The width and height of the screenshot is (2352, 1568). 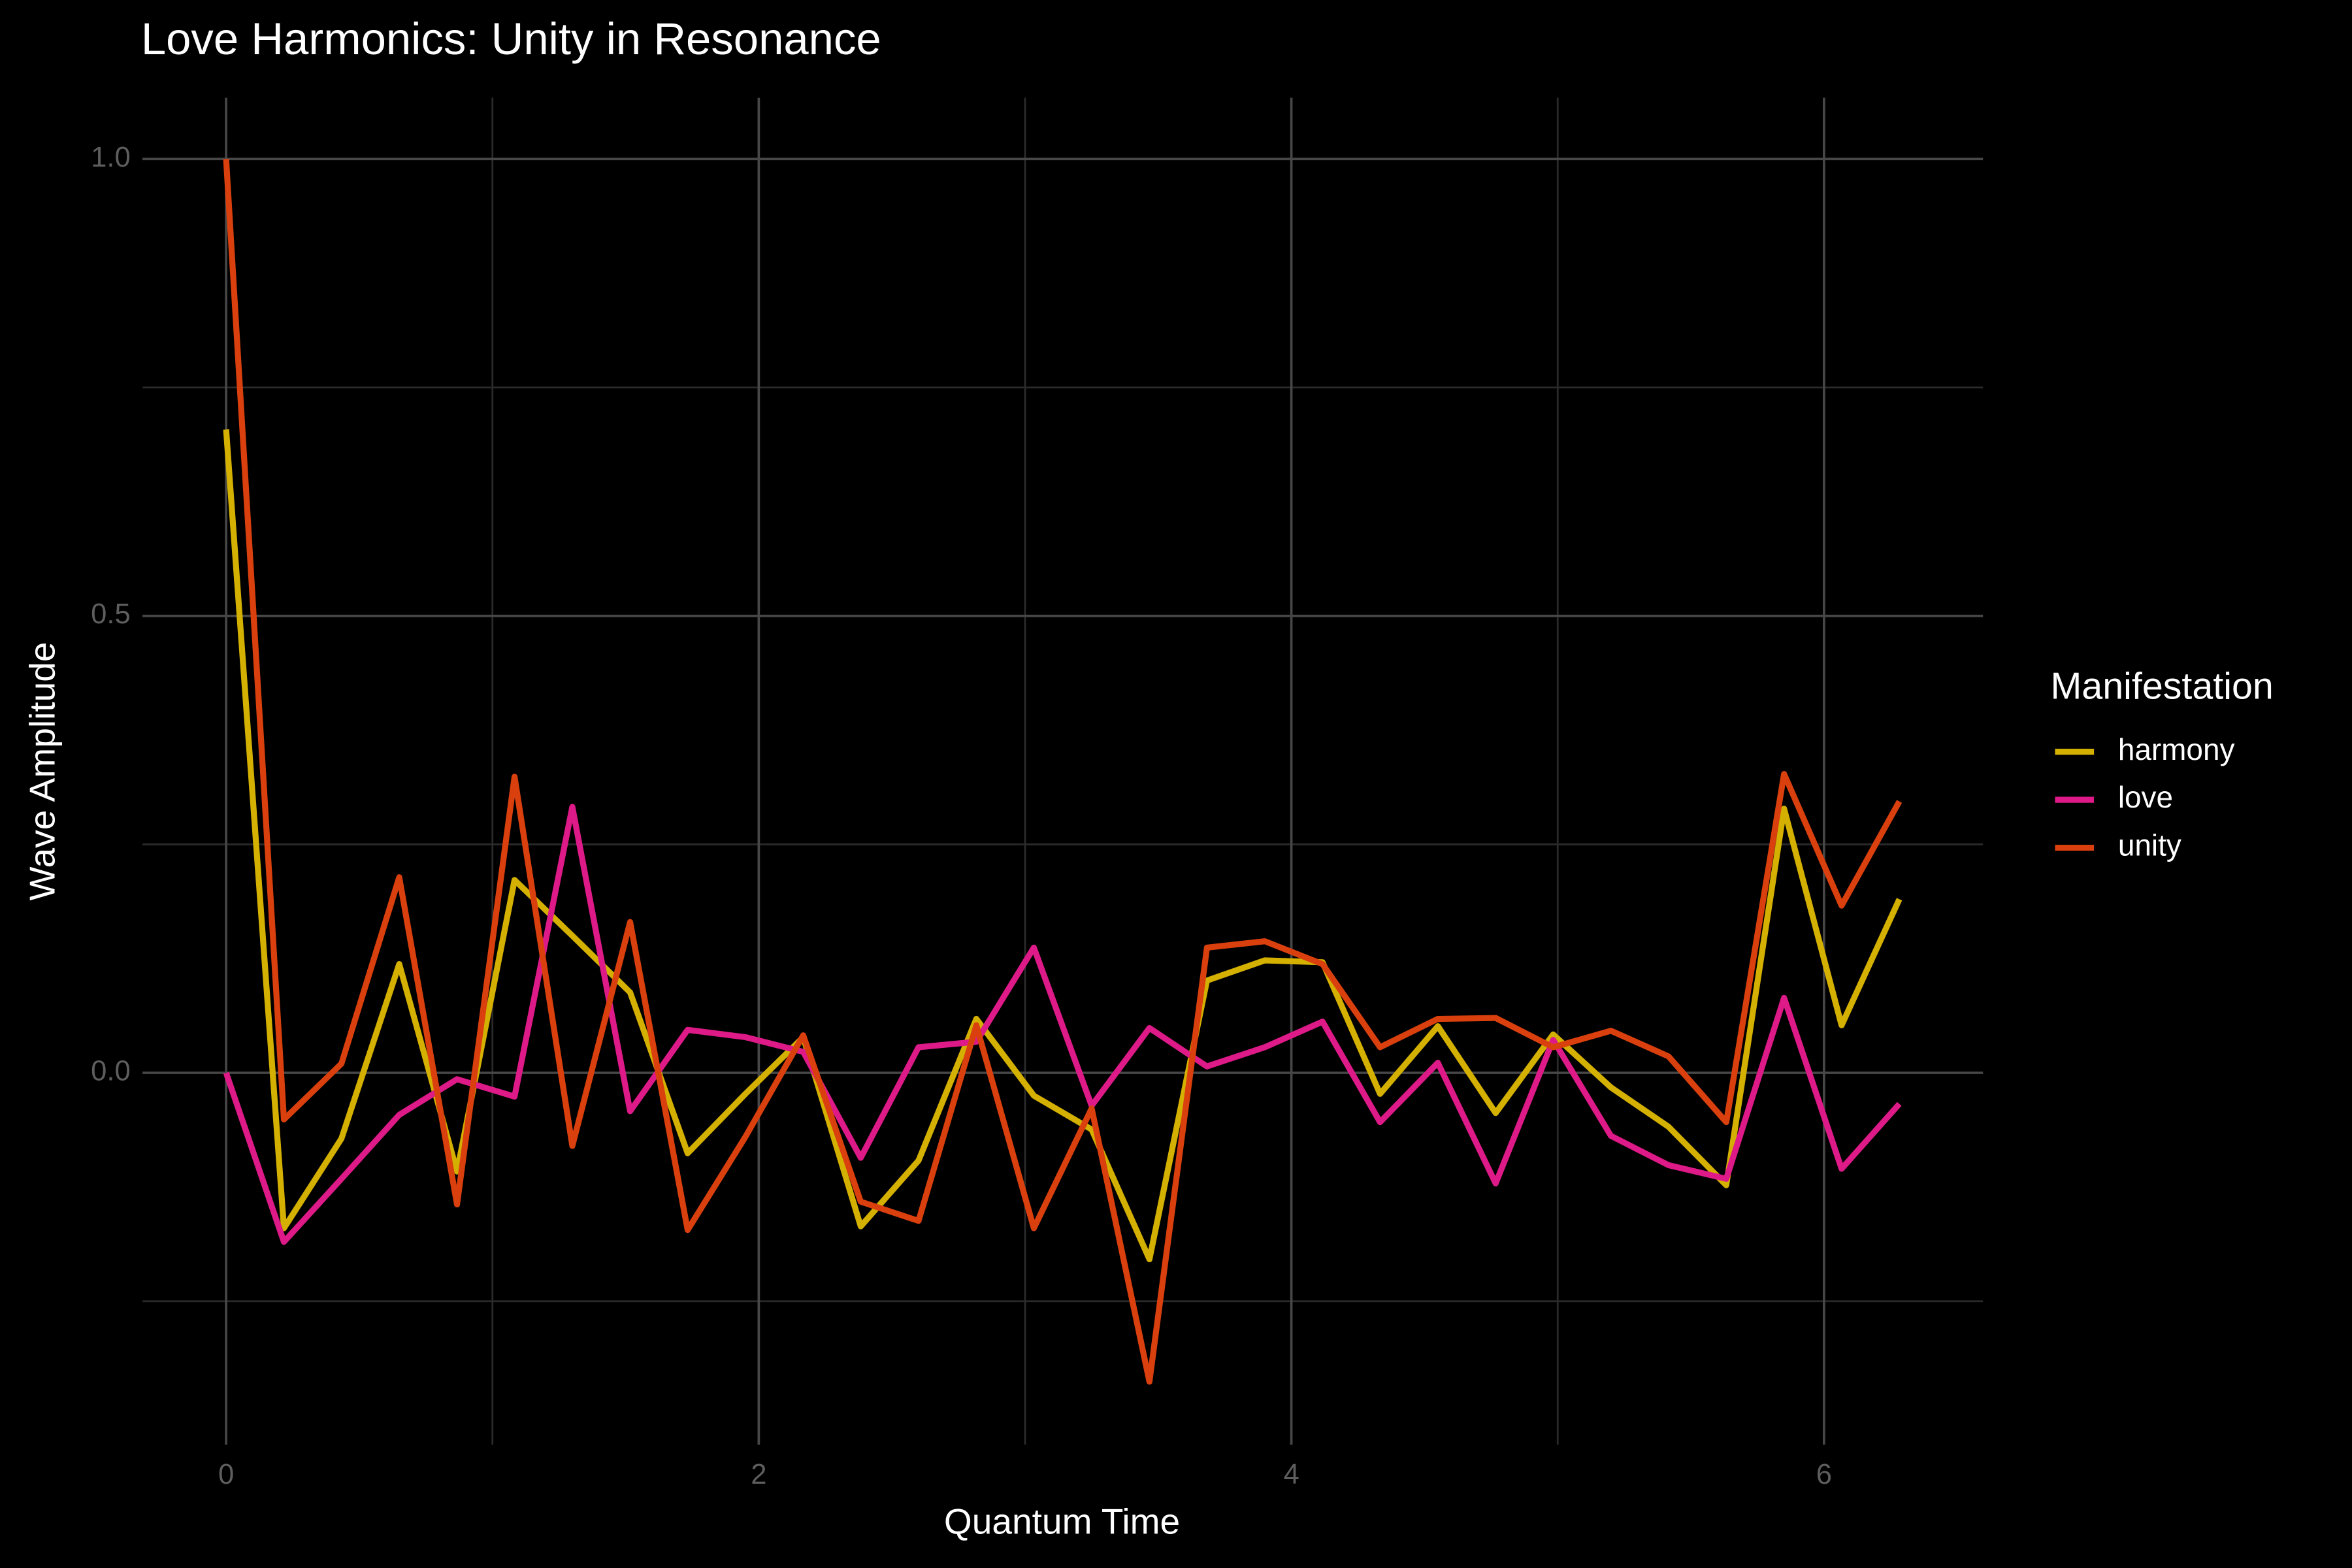 I want to click on legend-title: Manifestation, so click(x=2162, y=686).